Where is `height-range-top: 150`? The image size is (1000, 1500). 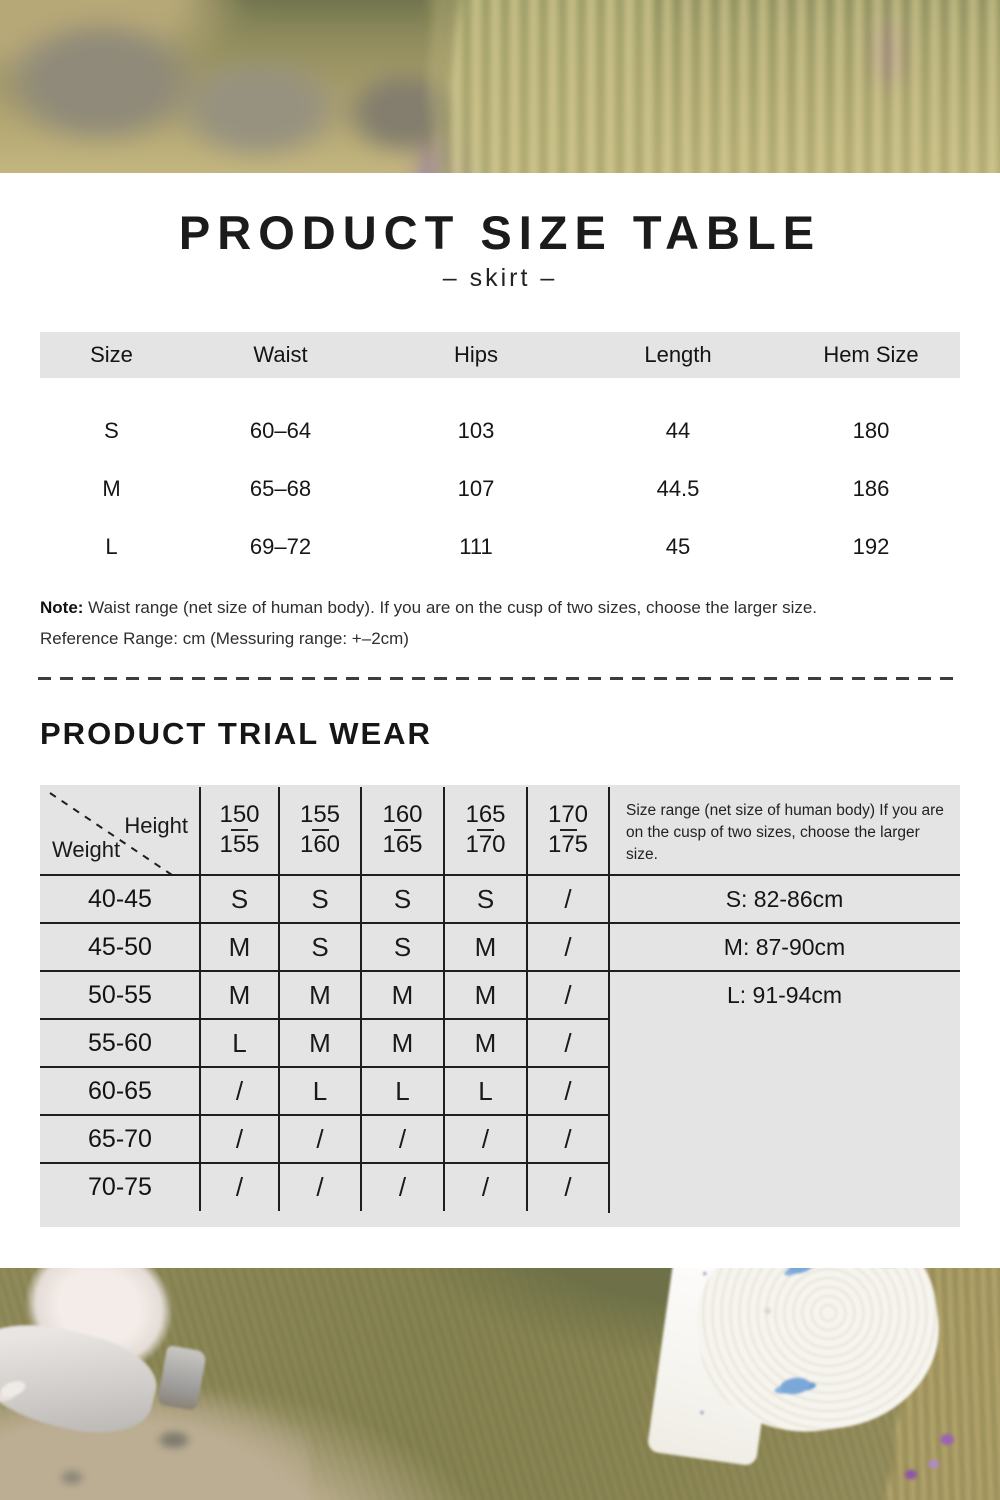 height-range-top: 150 is located at coordinates (239, 814).